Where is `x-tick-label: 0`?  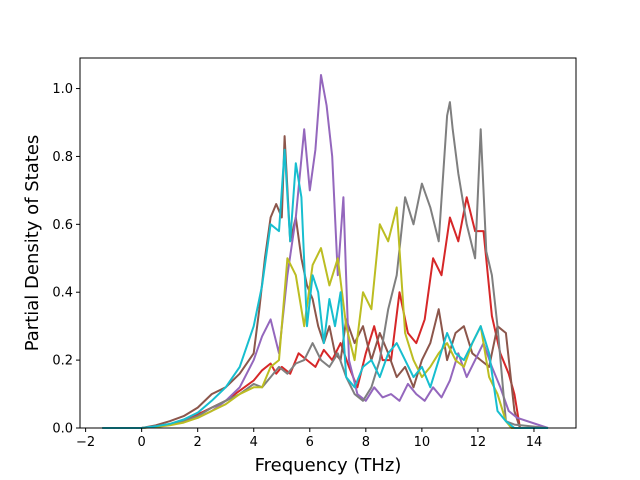
x-tick-label: 0 is located at coordinates (142, 442).